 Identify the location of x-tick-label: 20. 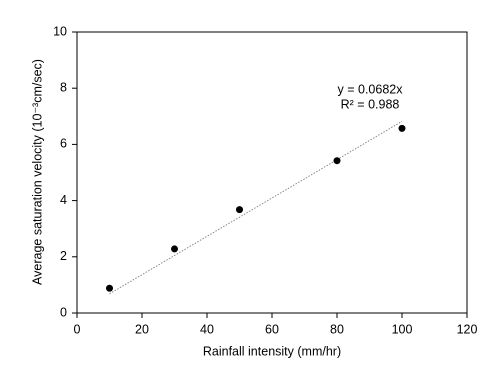
(142, 329).